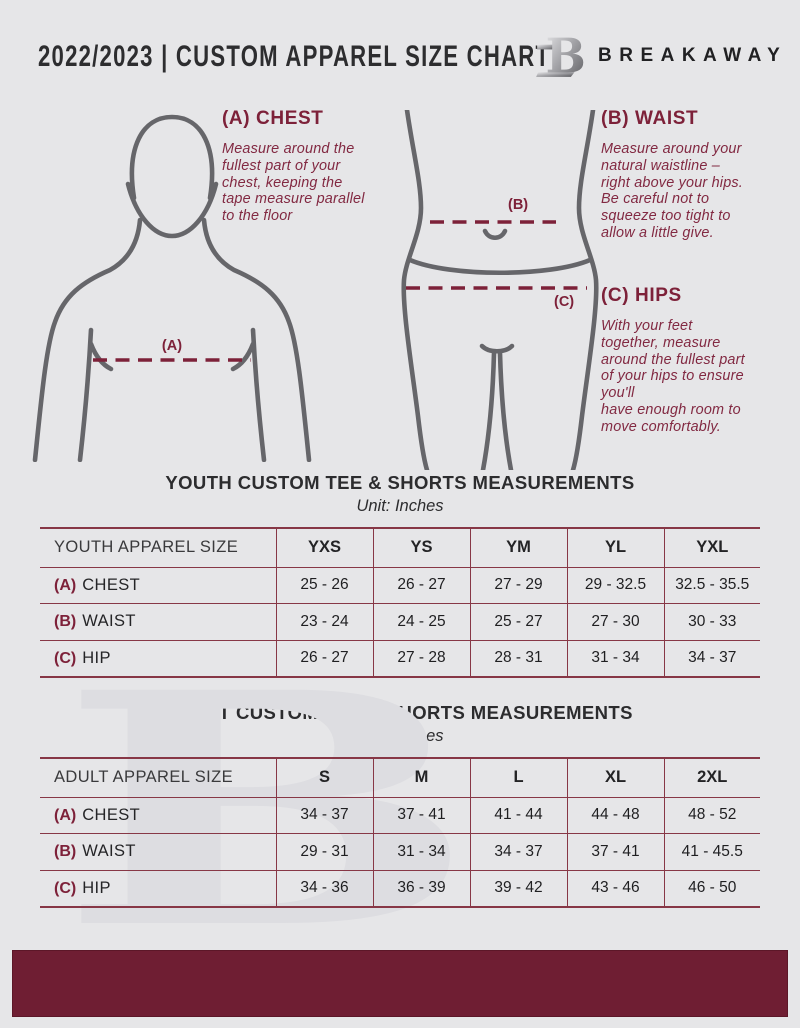 The image size is (800, 1028). Describe the element at coordinates (518, 658) in the screenshot. I see `cell-value: 28 - 31` at that location.